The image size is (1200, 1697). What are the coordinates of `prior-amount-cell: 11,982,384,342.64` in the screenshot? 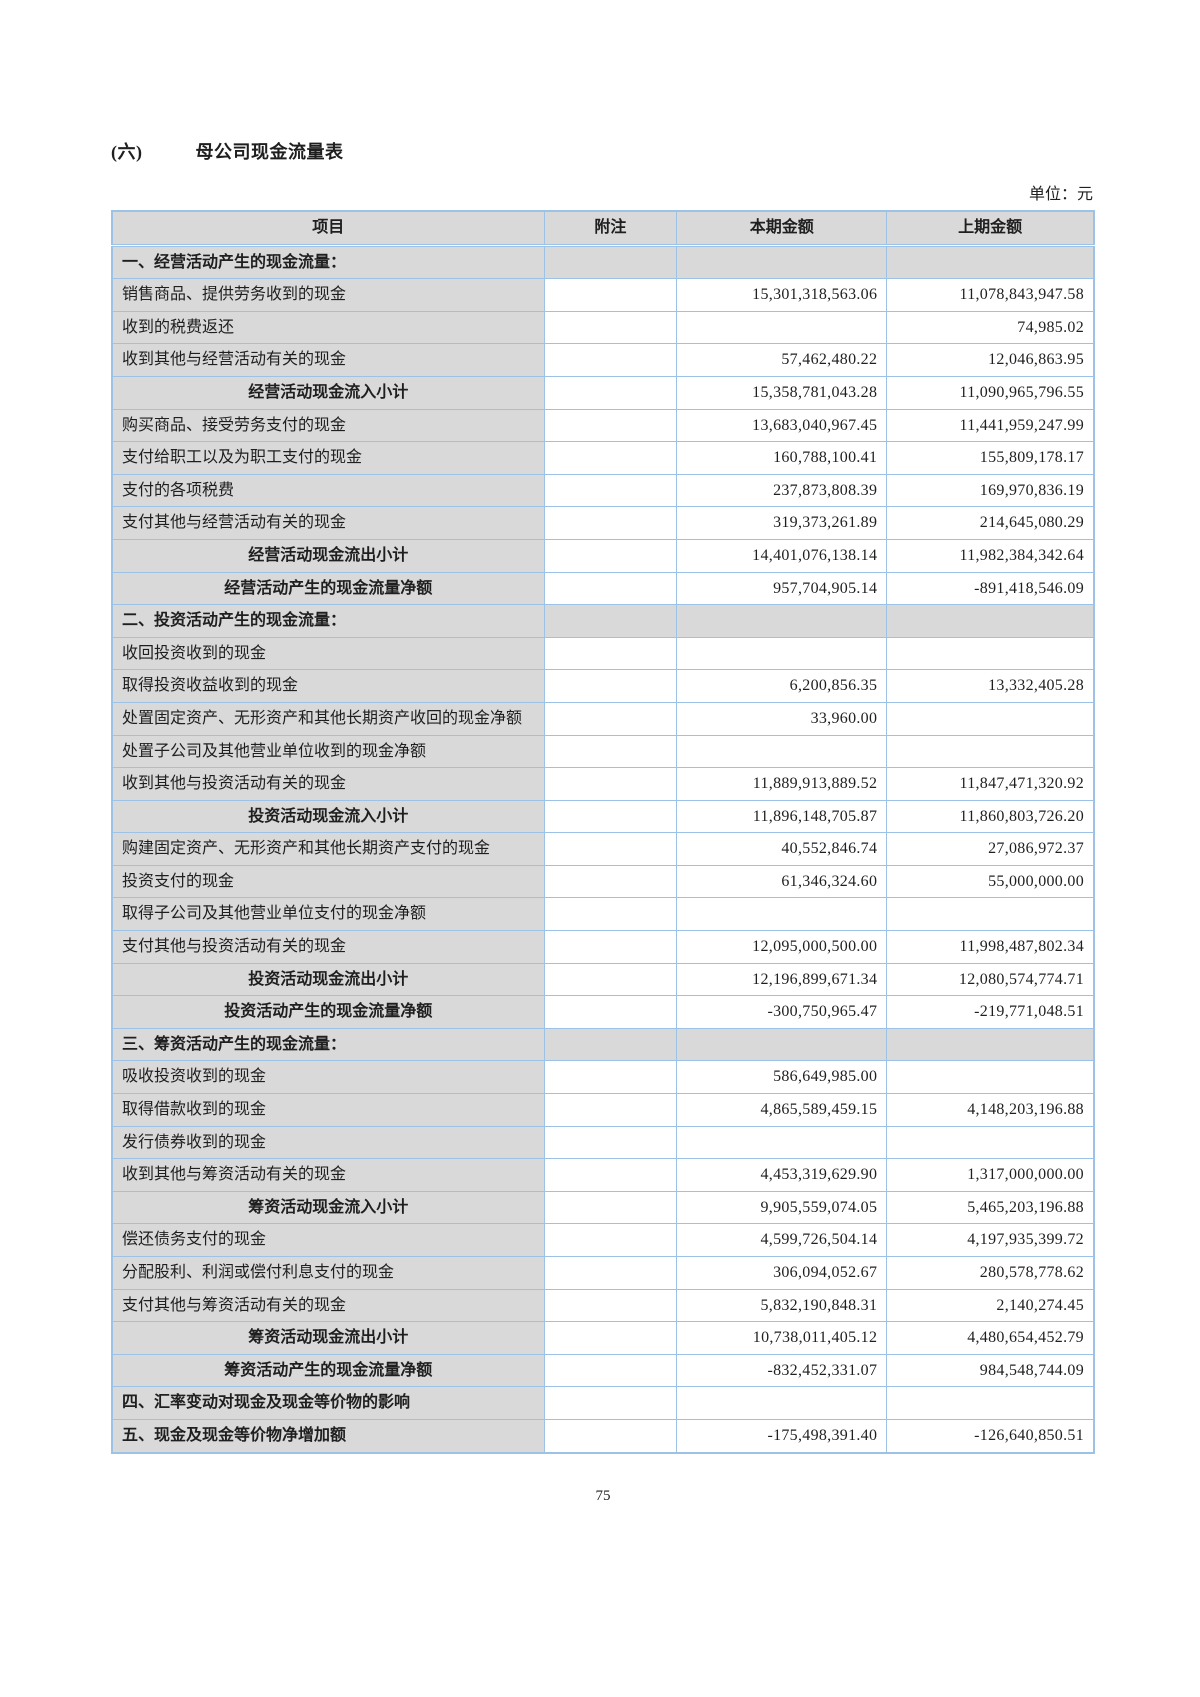 It's located at (990, 555).